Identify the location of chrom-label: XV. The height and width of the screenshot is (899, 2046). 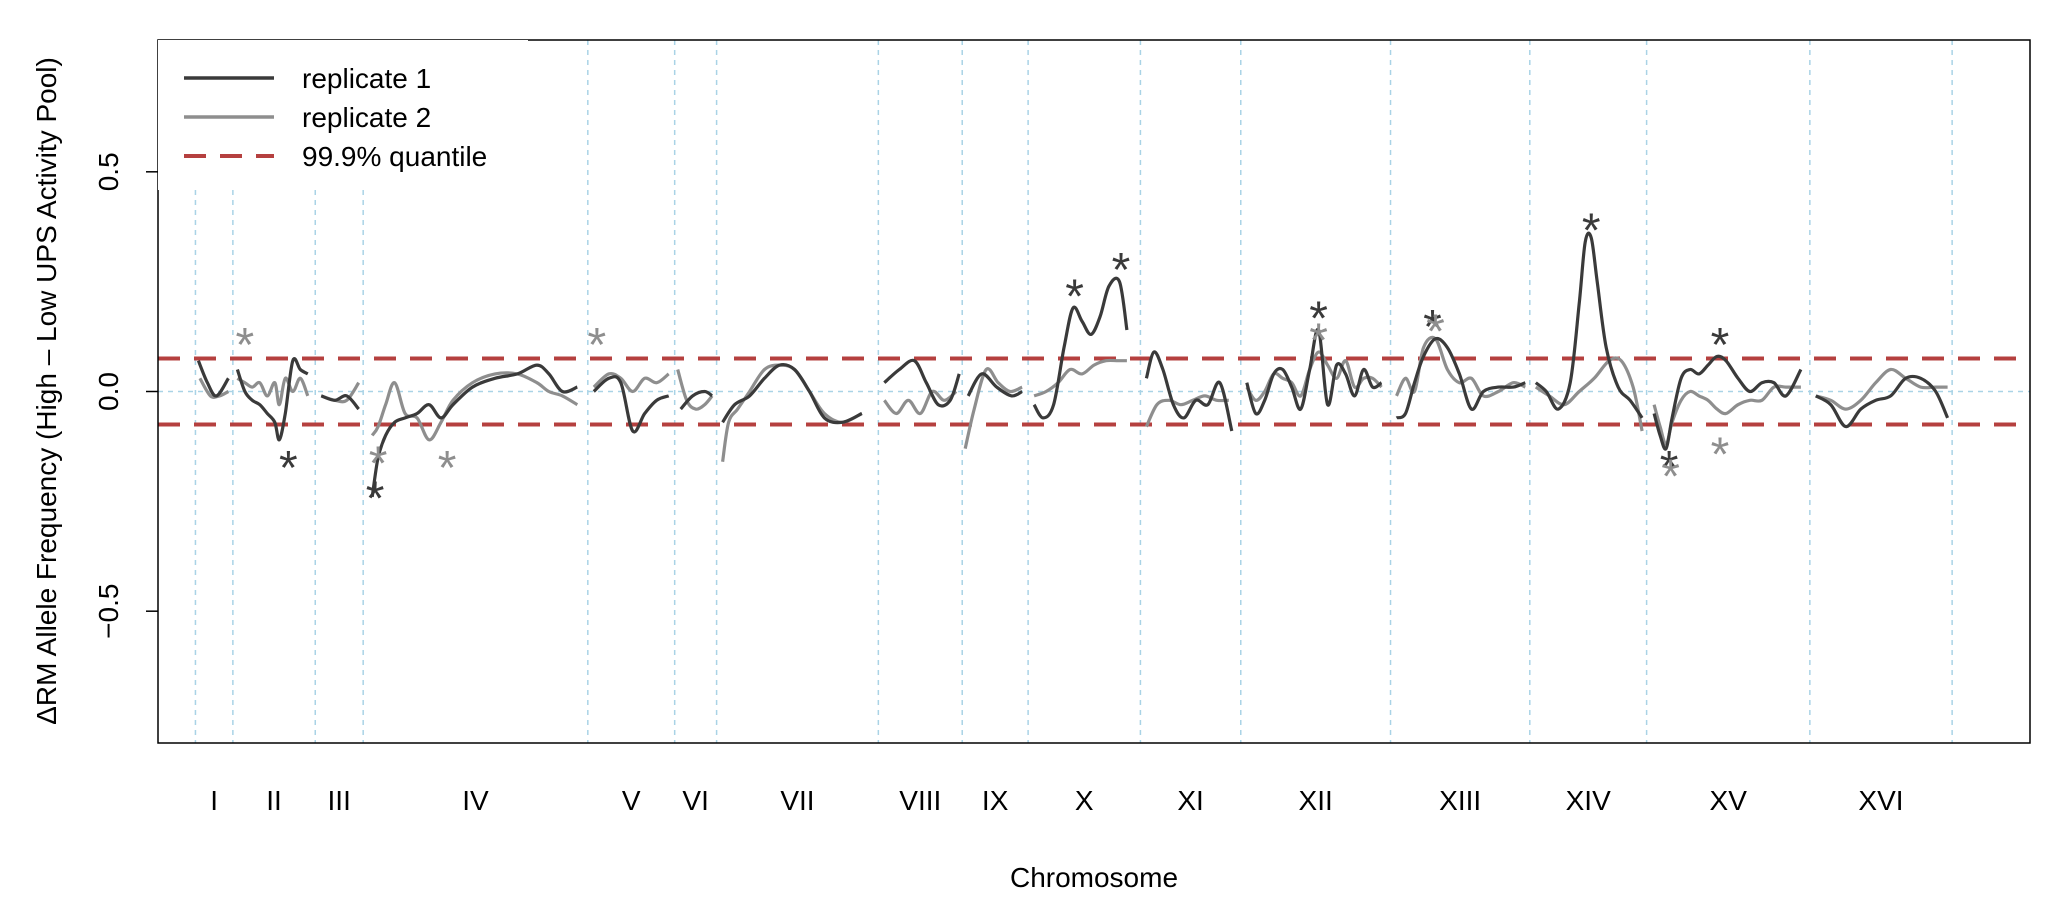
(1729, 800).